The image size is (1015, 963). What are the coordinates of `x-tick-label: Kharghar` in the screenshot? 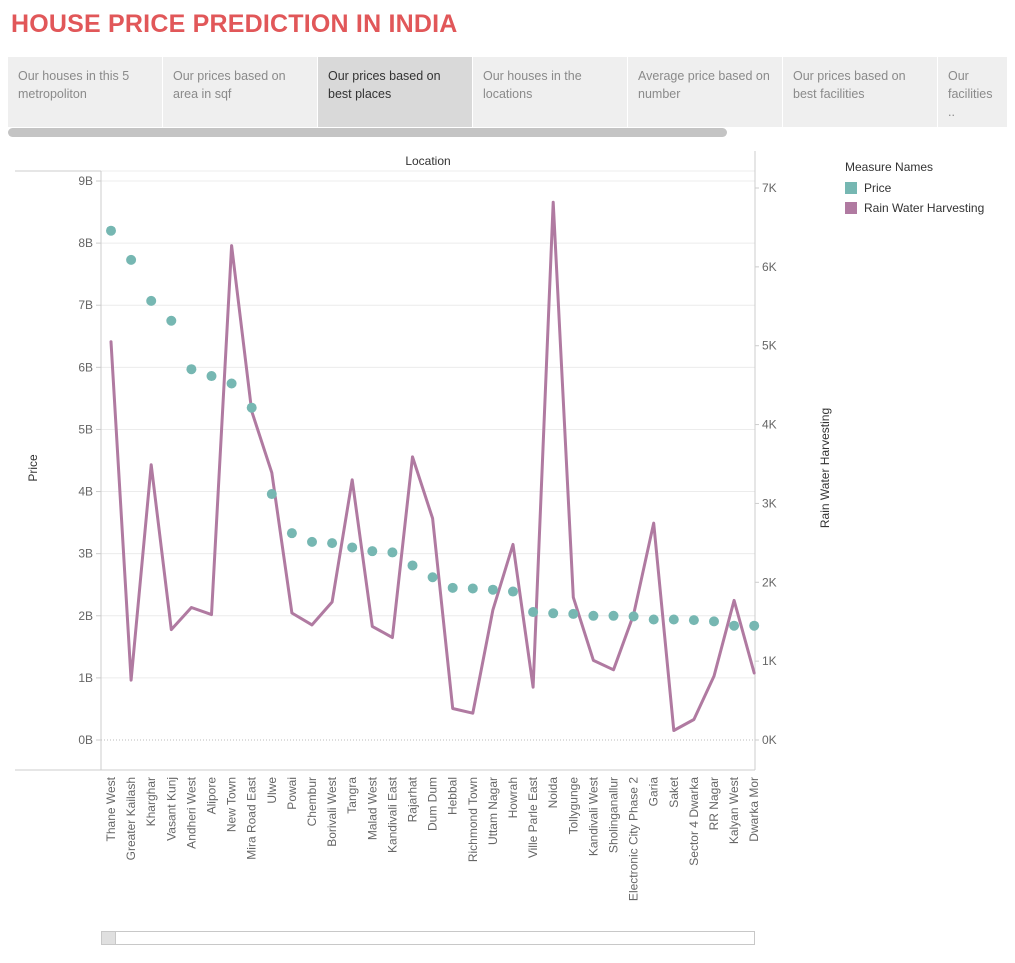 It's located at (151, 801).